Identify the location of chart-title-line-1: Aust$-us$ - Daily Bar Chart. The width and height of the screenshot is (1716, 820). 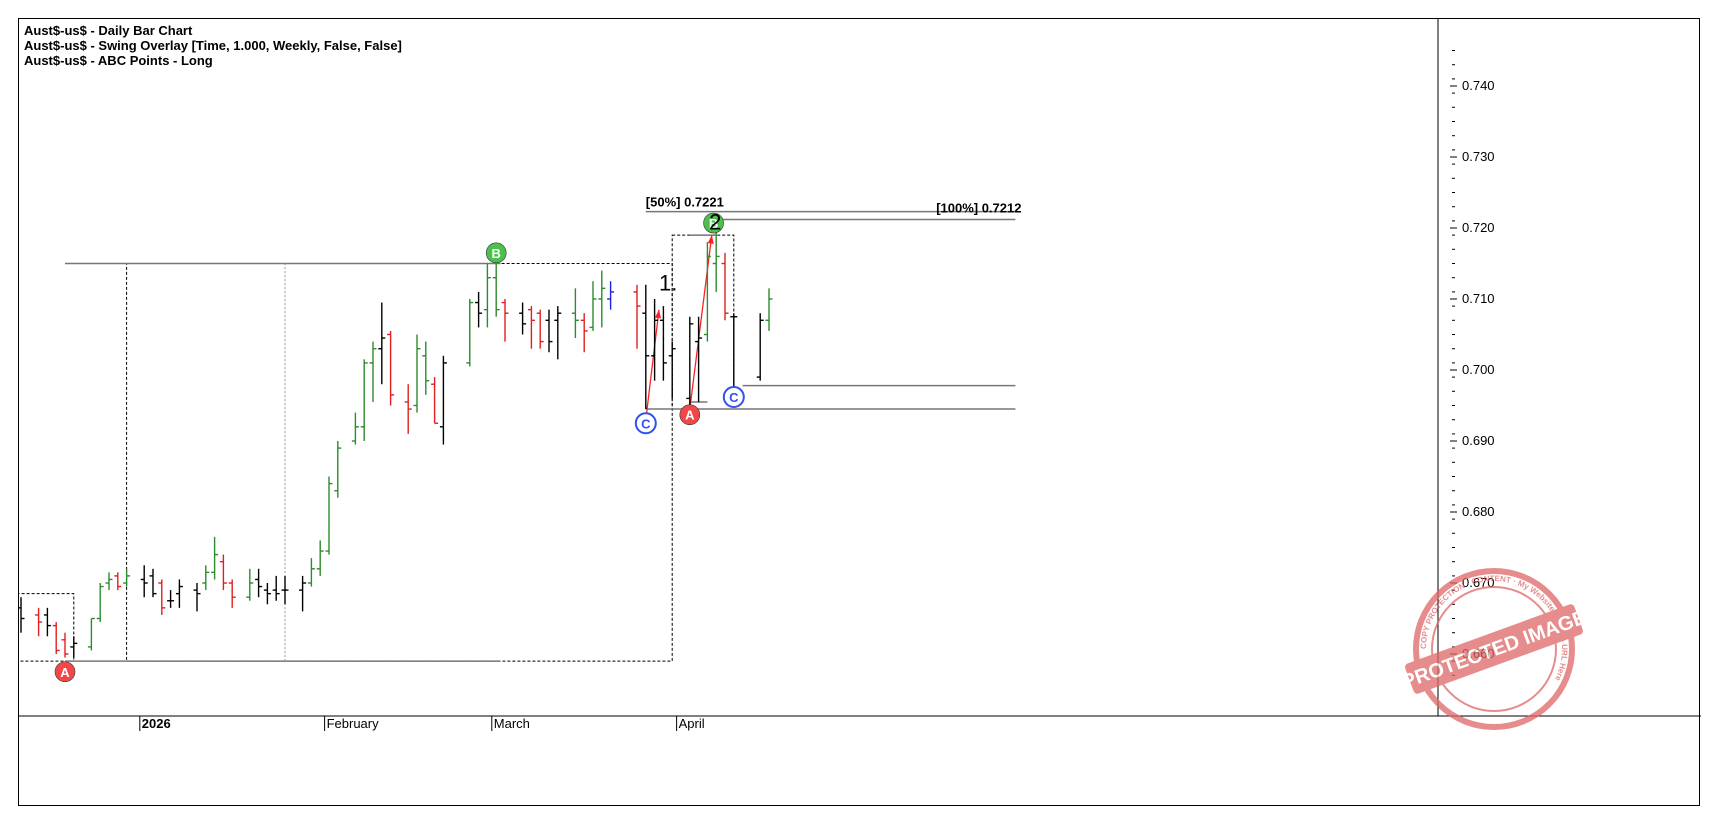
(108, 30).